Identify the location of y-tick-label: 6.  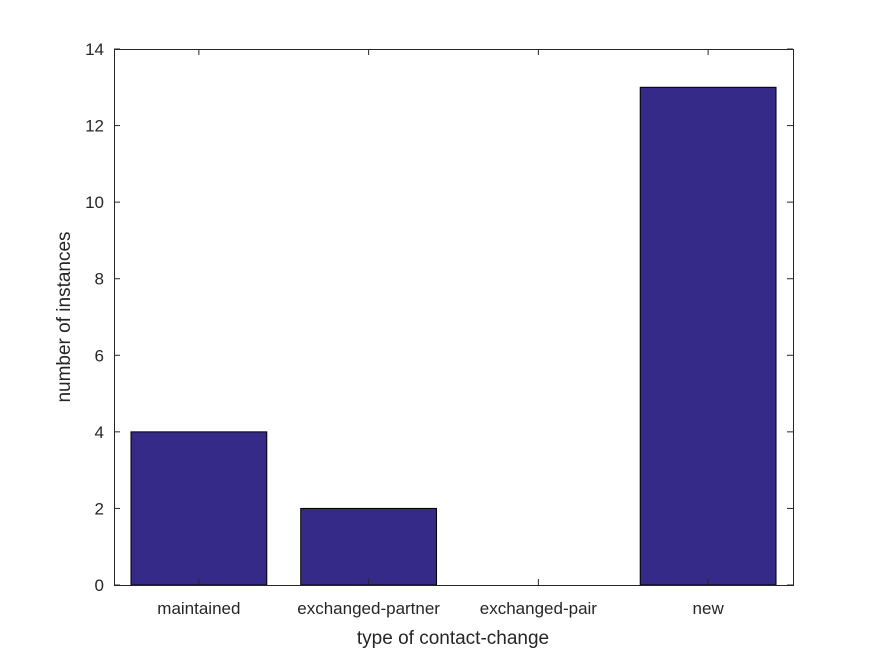
(99, 355).